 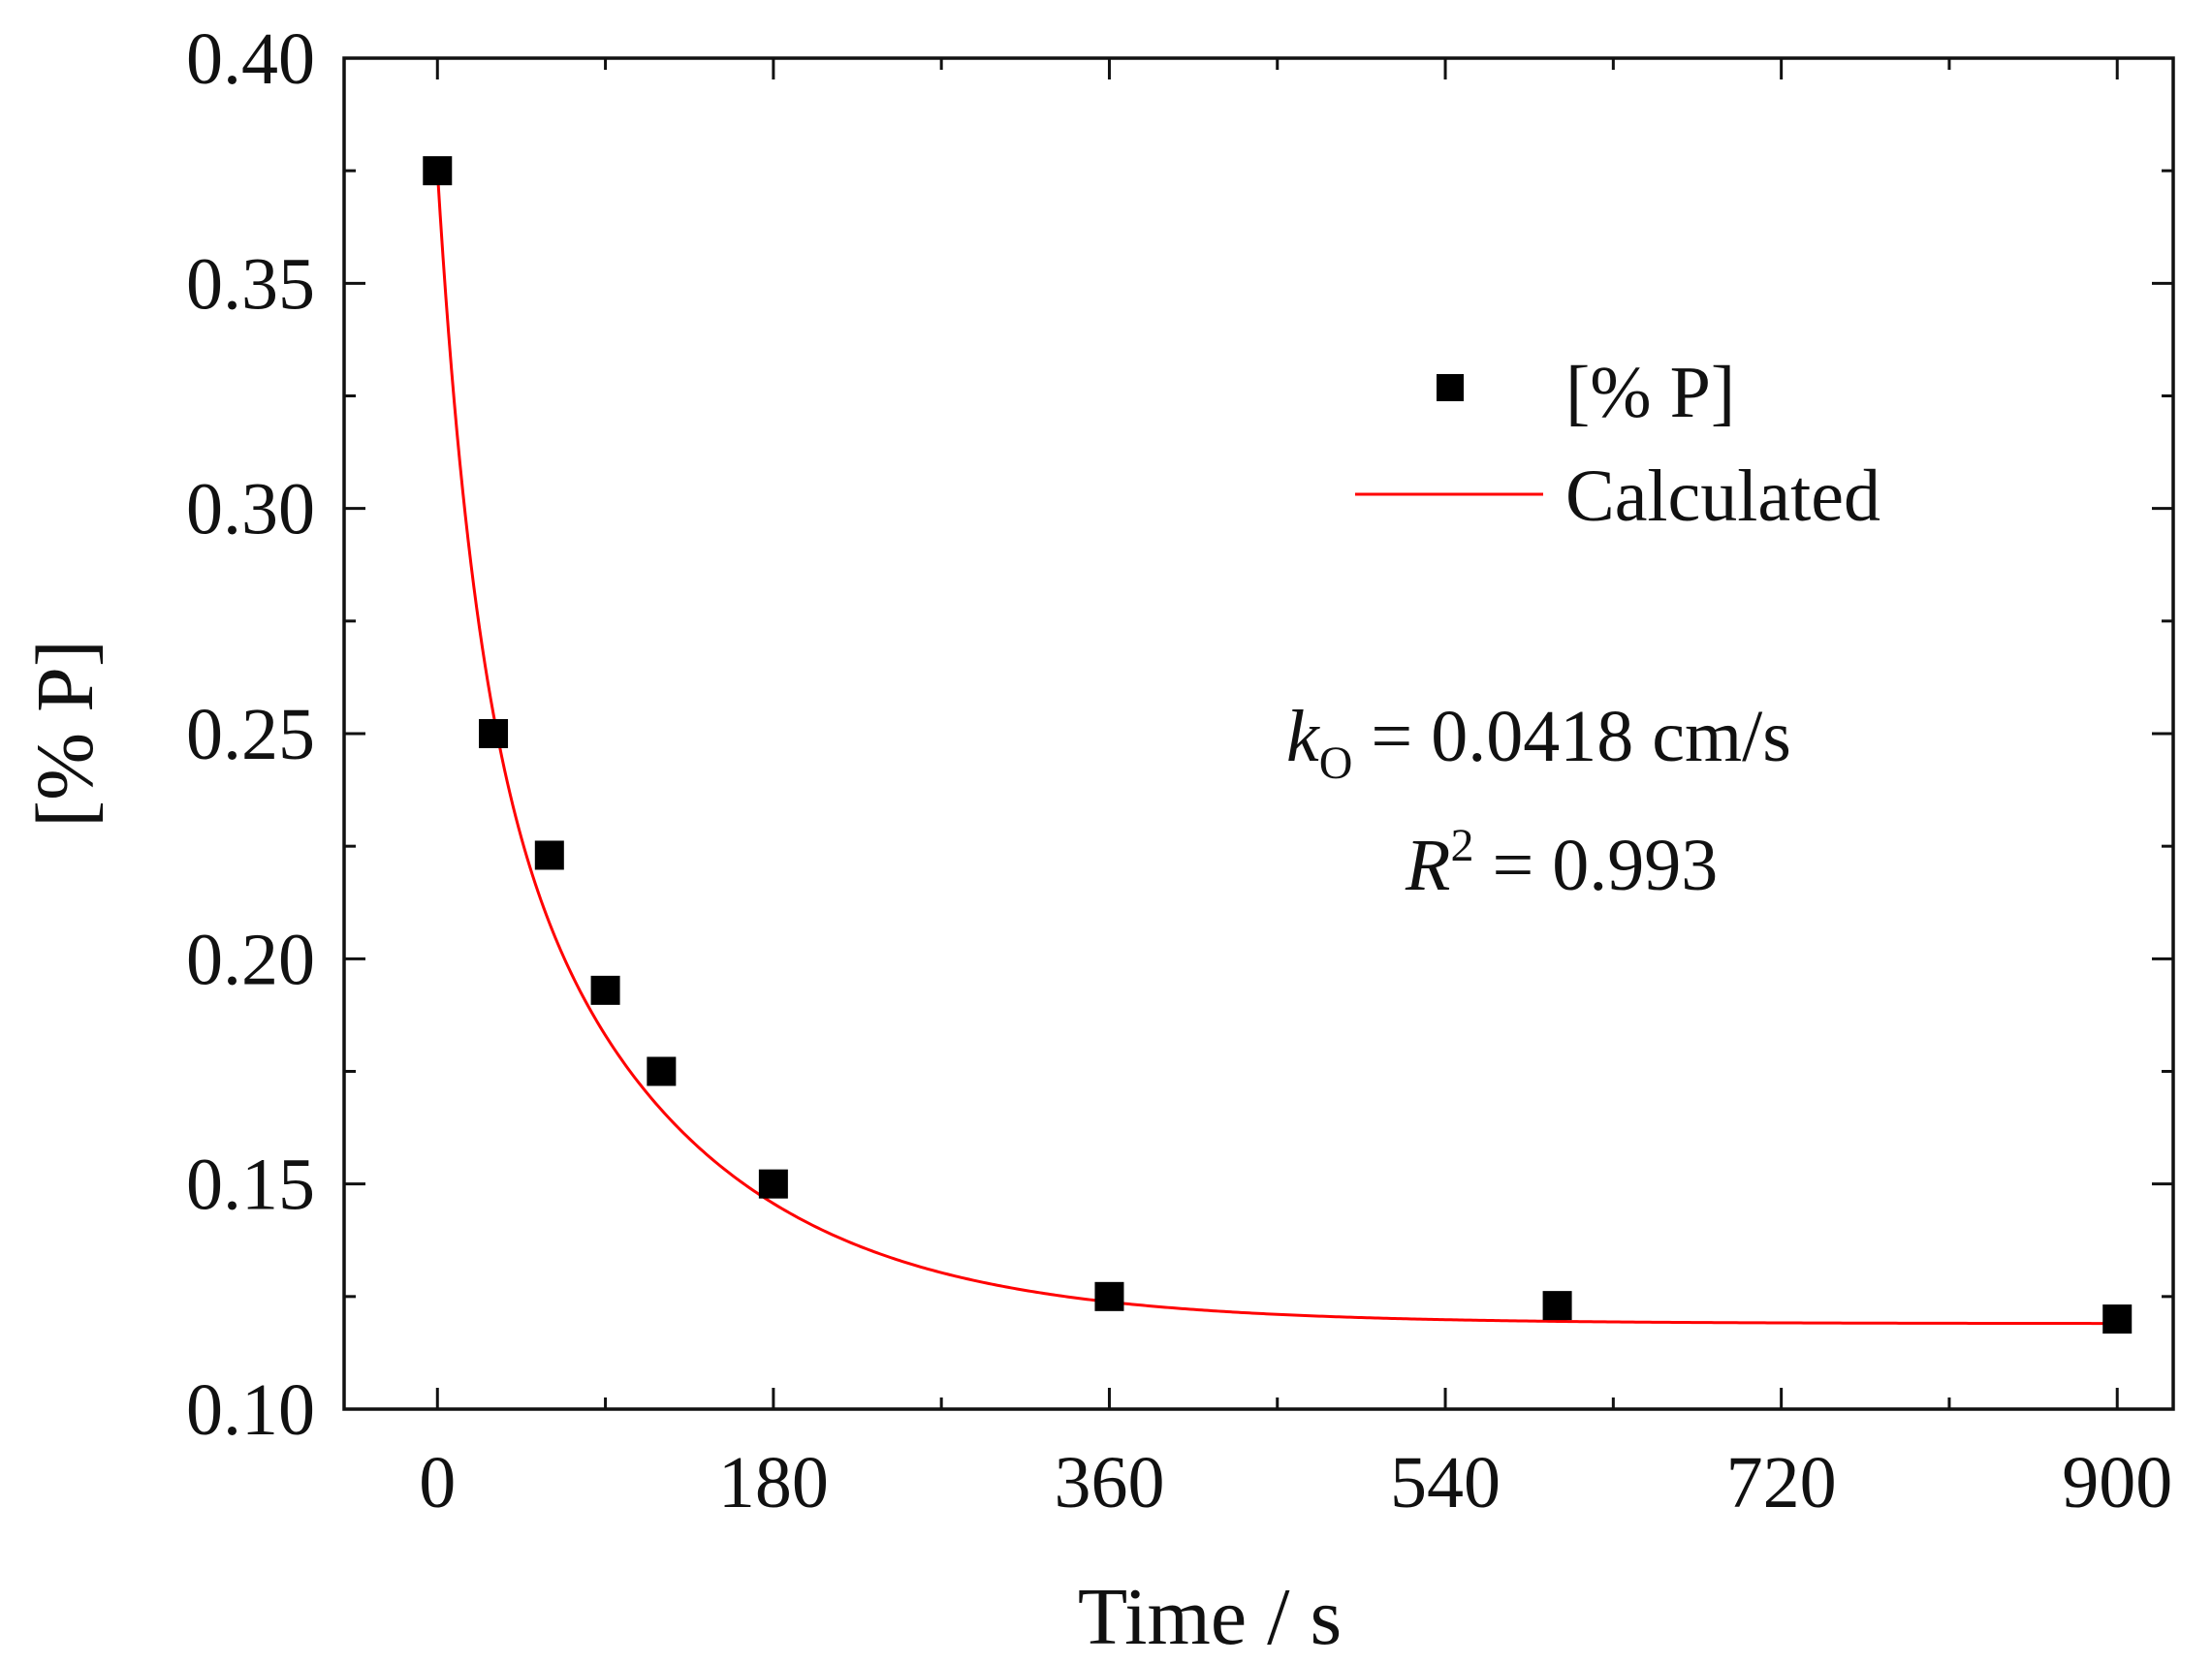 I want to click on y-tick-label: 0.30, so click(x=250, y=509).